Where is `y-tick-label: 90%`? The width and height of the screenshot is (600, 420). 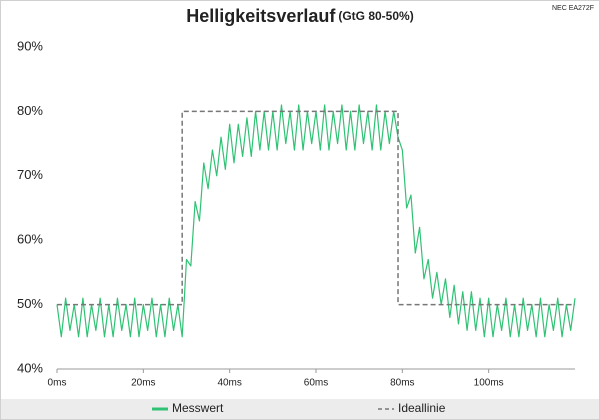 y-tick-label: 90% is located at coordinates (30, 45).